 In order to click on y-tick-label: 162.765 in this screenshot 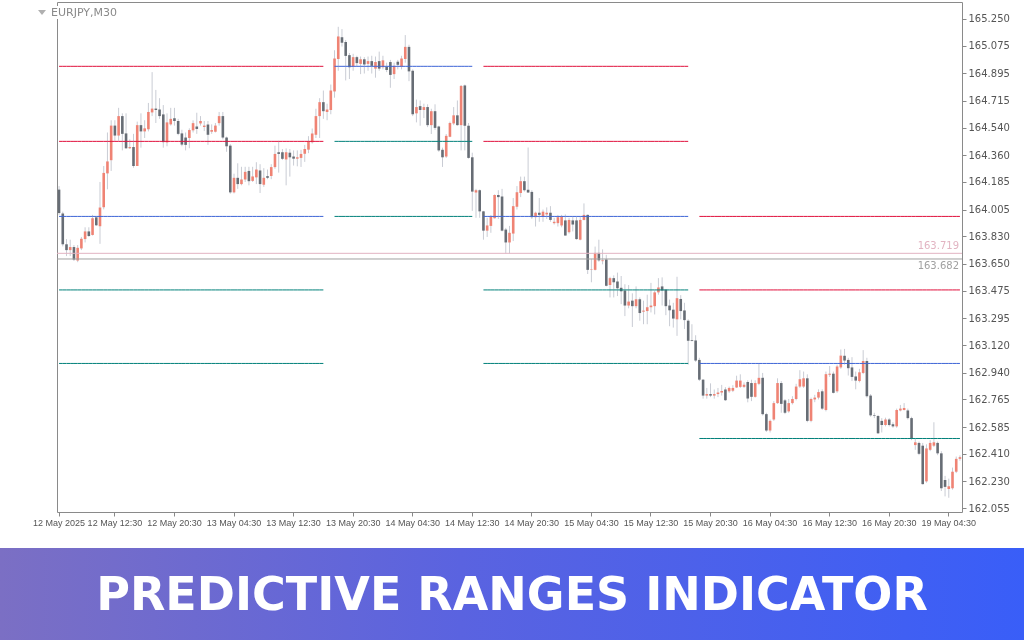, I will do `click(989, 399)`.